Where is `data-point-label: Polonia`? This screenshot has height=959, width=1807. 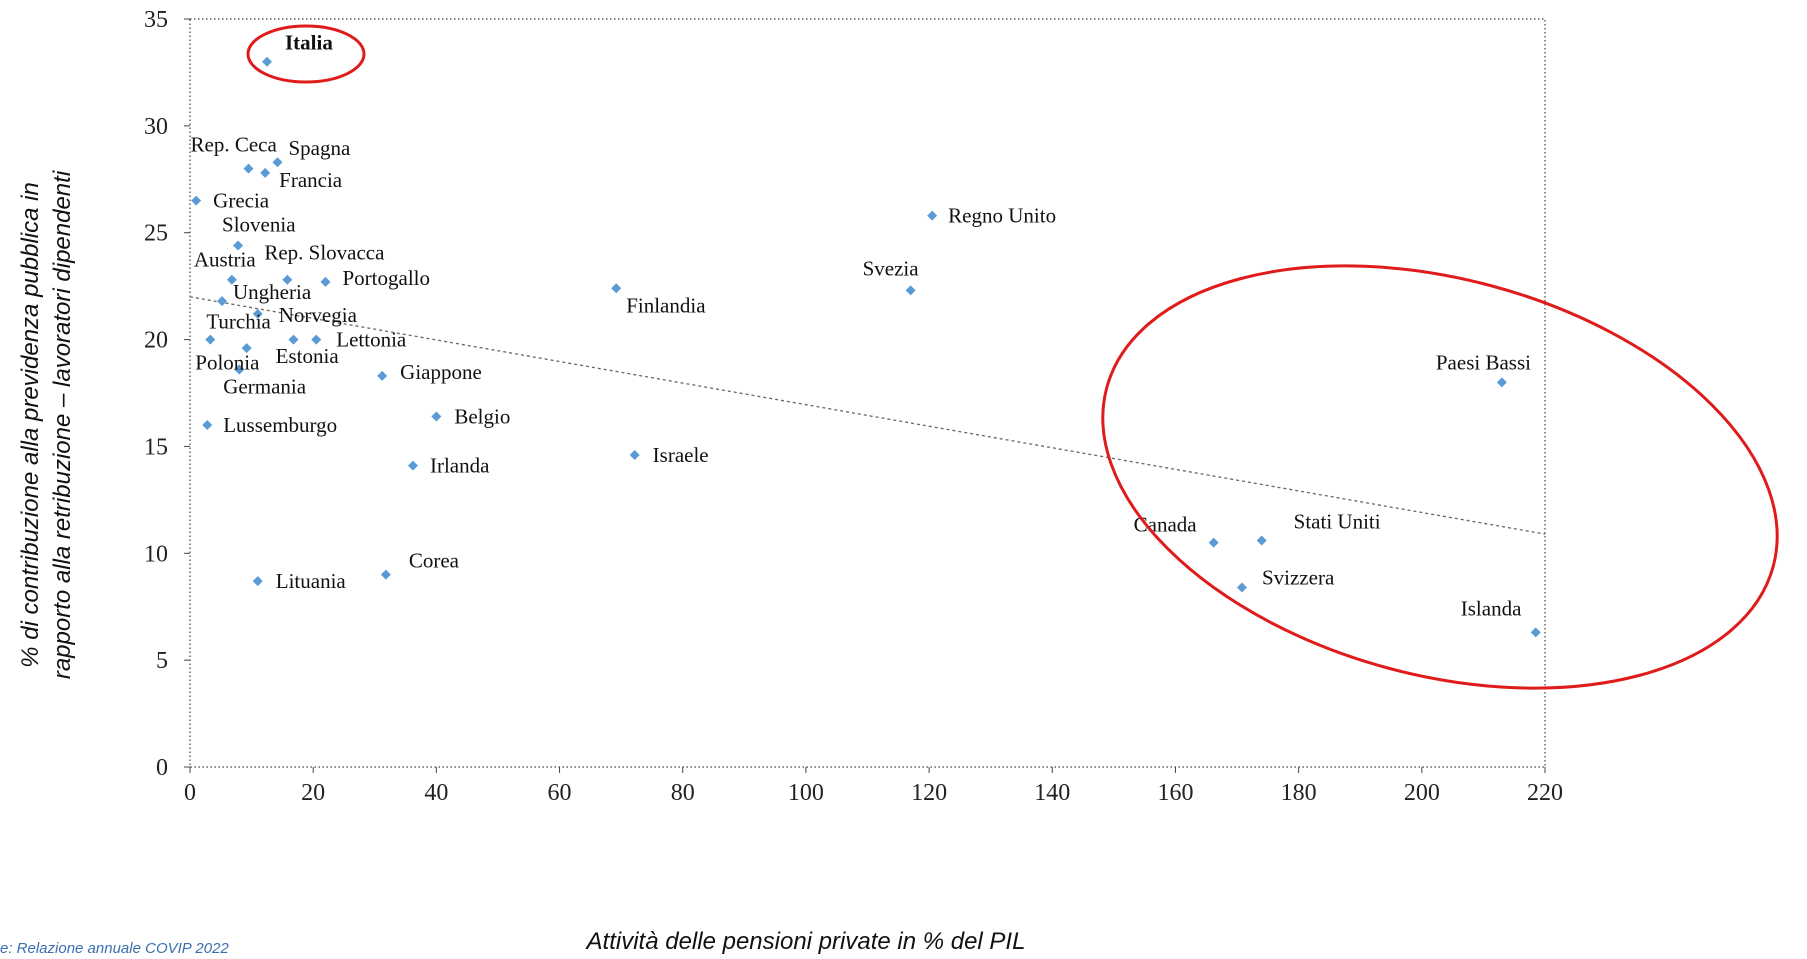 data-point-label: Polonia is located at coordinates (227, 362).